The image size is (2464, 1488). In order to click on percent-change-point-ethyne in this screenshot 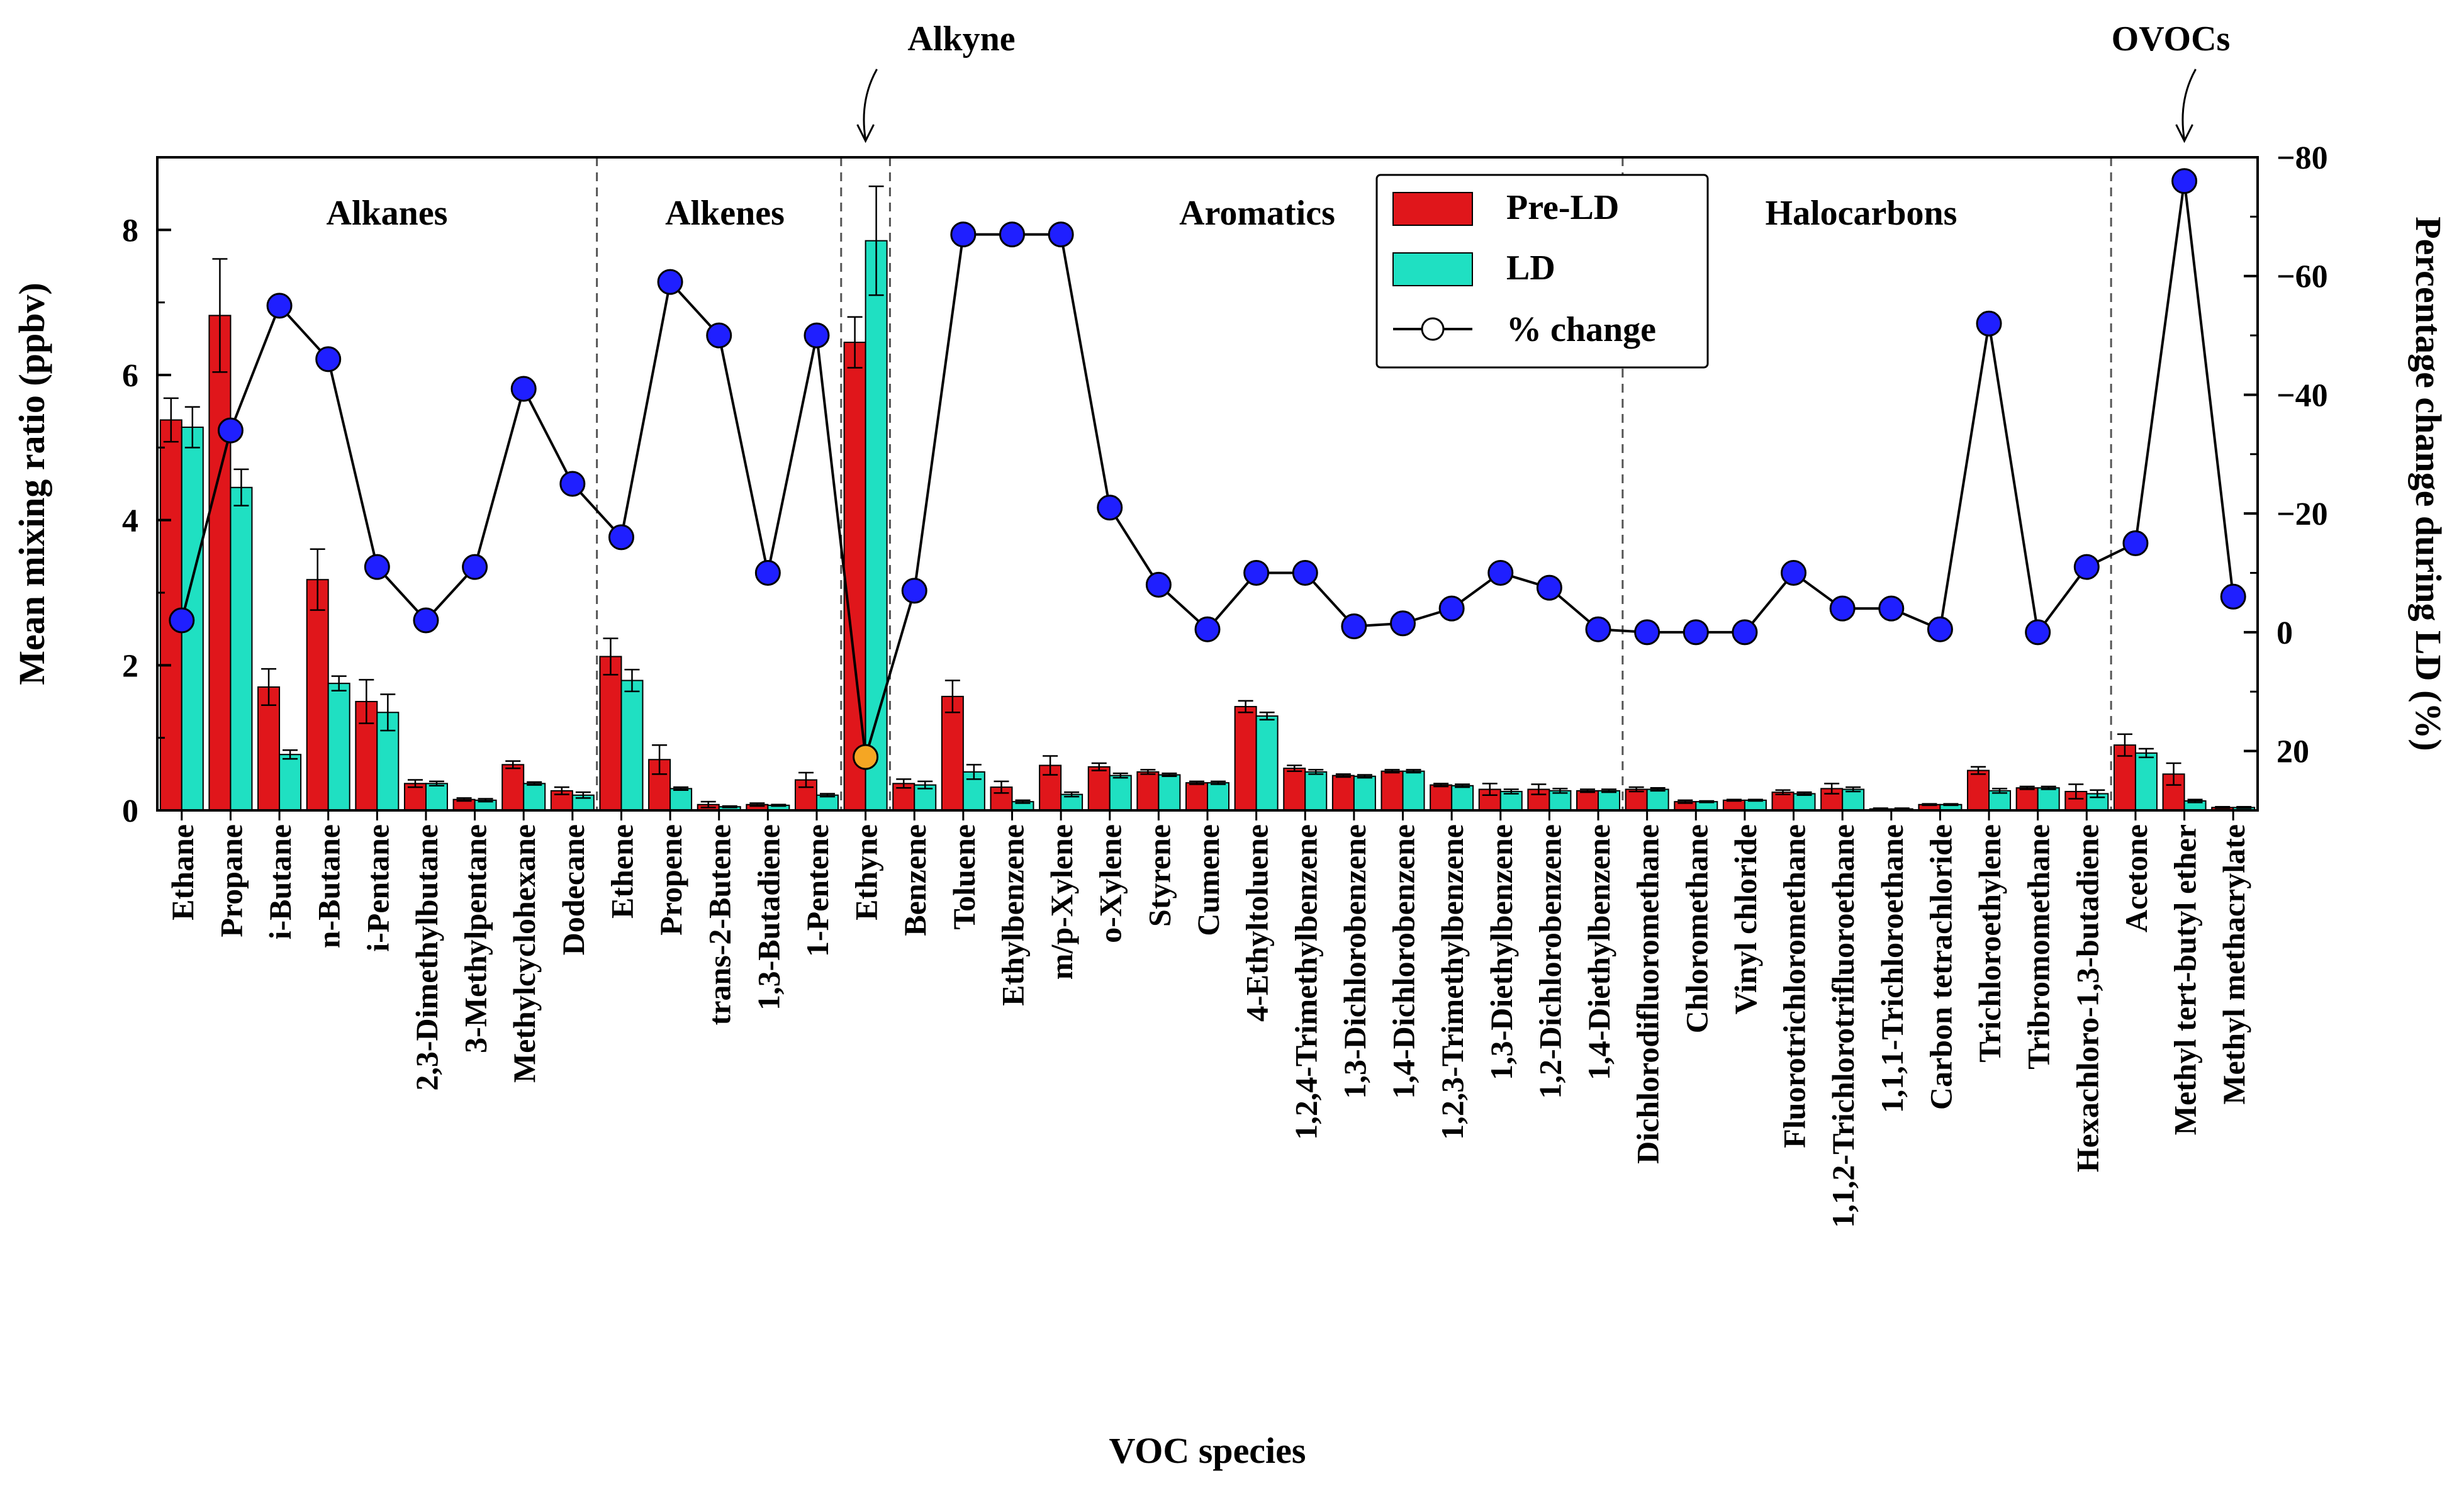, I will do `click(866, 757)`.